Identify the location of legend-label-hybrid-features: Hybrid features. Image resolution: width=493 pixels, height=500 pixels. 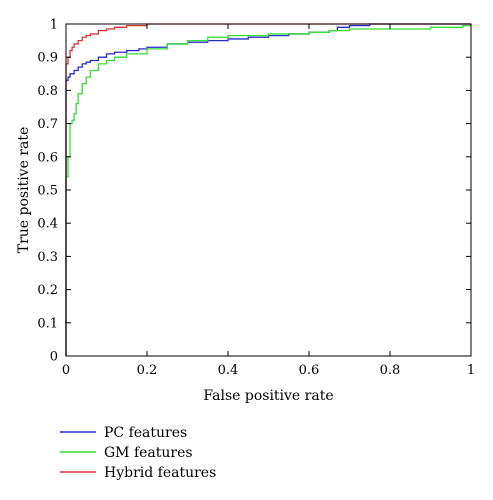
(160, 473).